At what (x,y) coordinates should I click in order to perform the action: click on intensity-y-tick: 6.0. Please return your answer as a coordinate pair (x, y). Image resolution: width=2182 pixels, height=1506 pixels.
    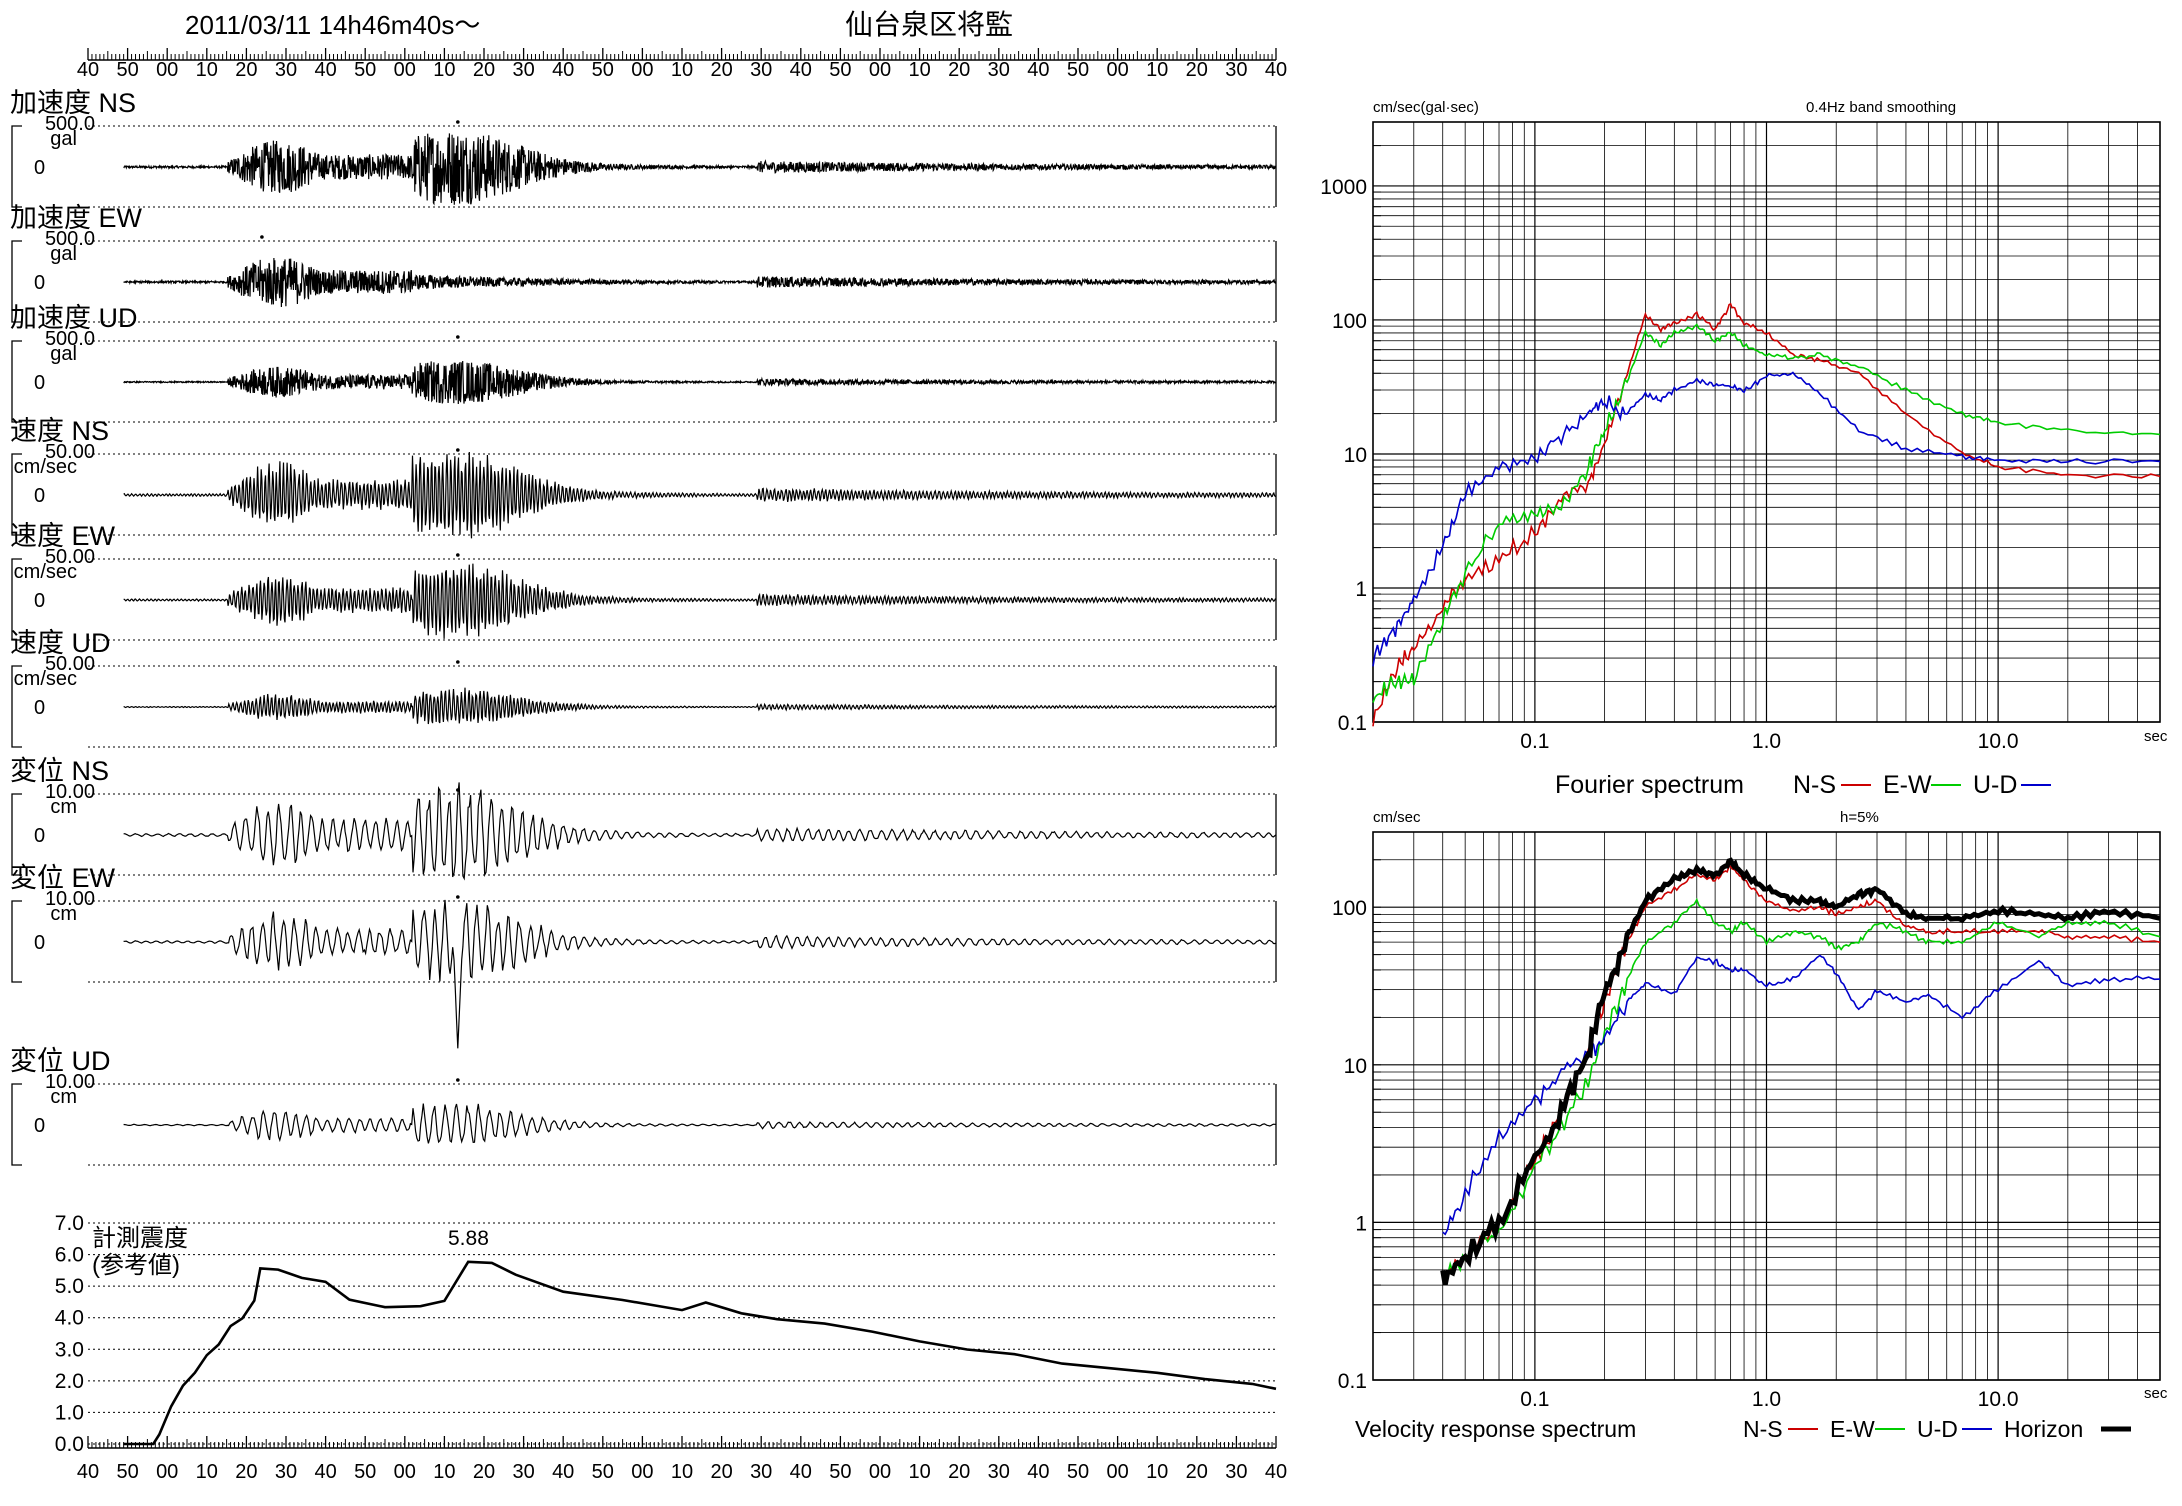
    Looking at the image, I should click on (69, 1255).